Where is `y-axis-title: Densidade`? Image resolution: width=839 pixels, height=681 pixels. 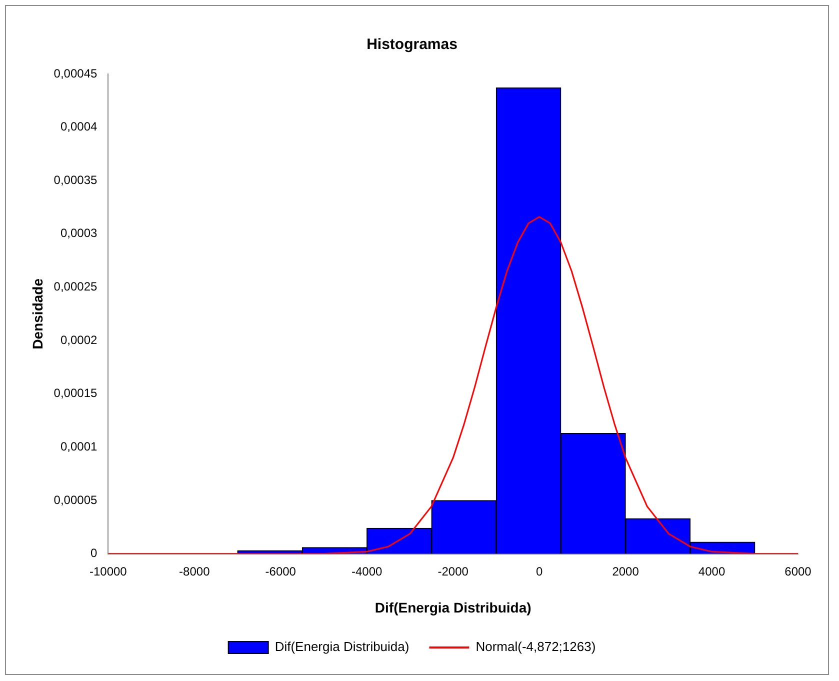
y-axis-title: Densidade is located at coordinates (37, 314).